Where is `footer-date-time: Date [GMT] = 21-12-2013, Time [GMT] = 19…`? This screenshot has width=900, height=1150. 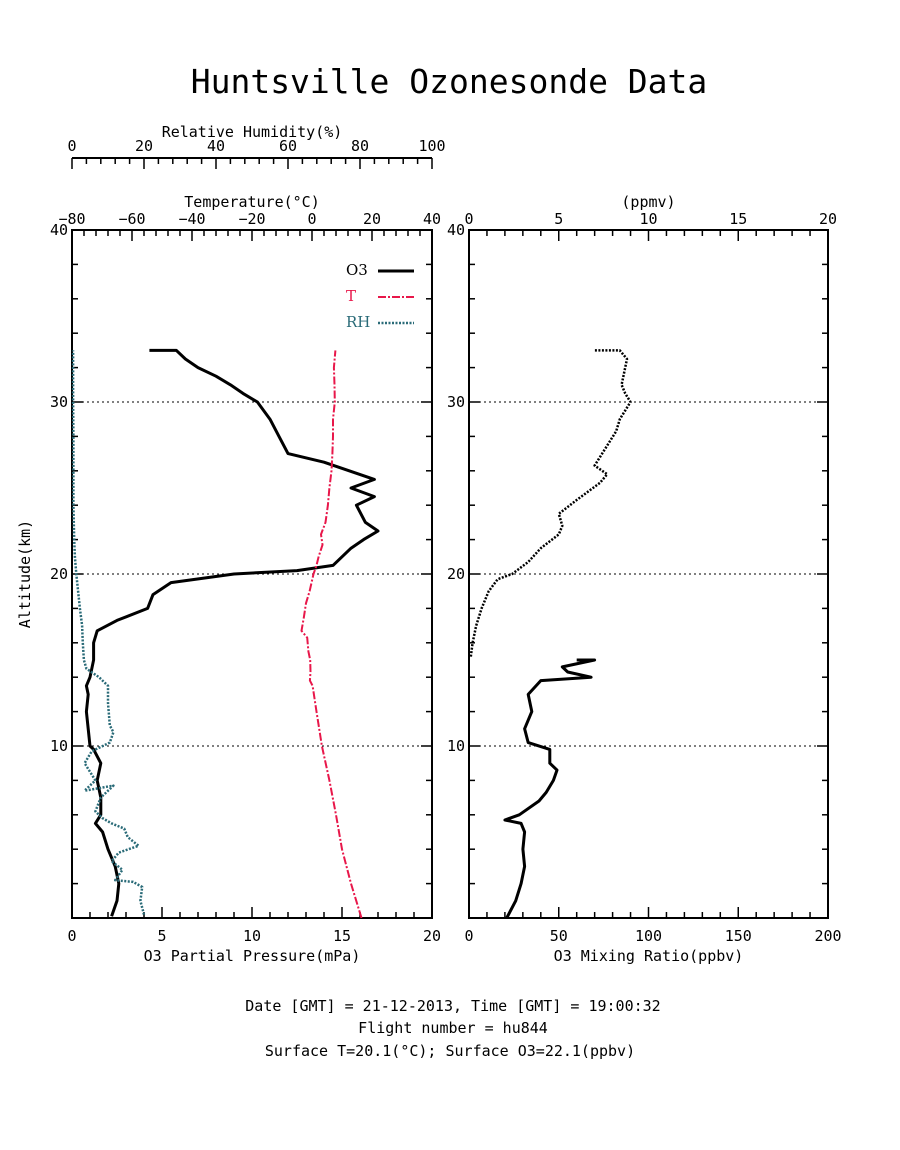 footer-date-time: Date [GMT] = 21-12-2013, Time [GMT] = 19… is located at coordinates (452, 1006).